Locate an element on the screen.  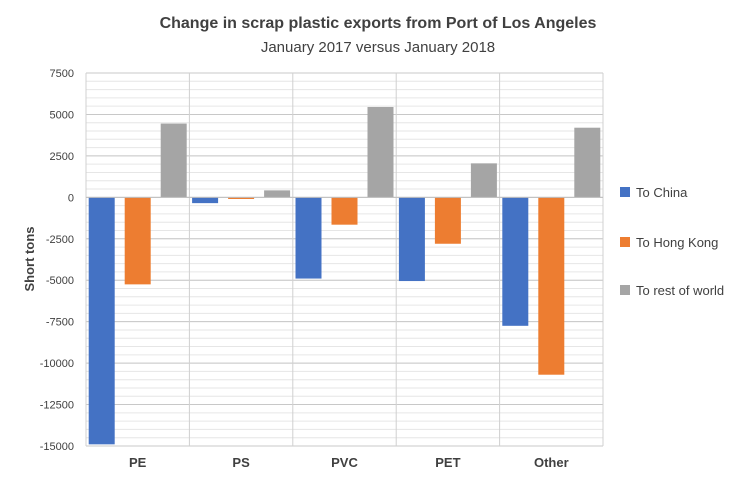
y-tick-label: 7500 is located at coordinates (62, 74).